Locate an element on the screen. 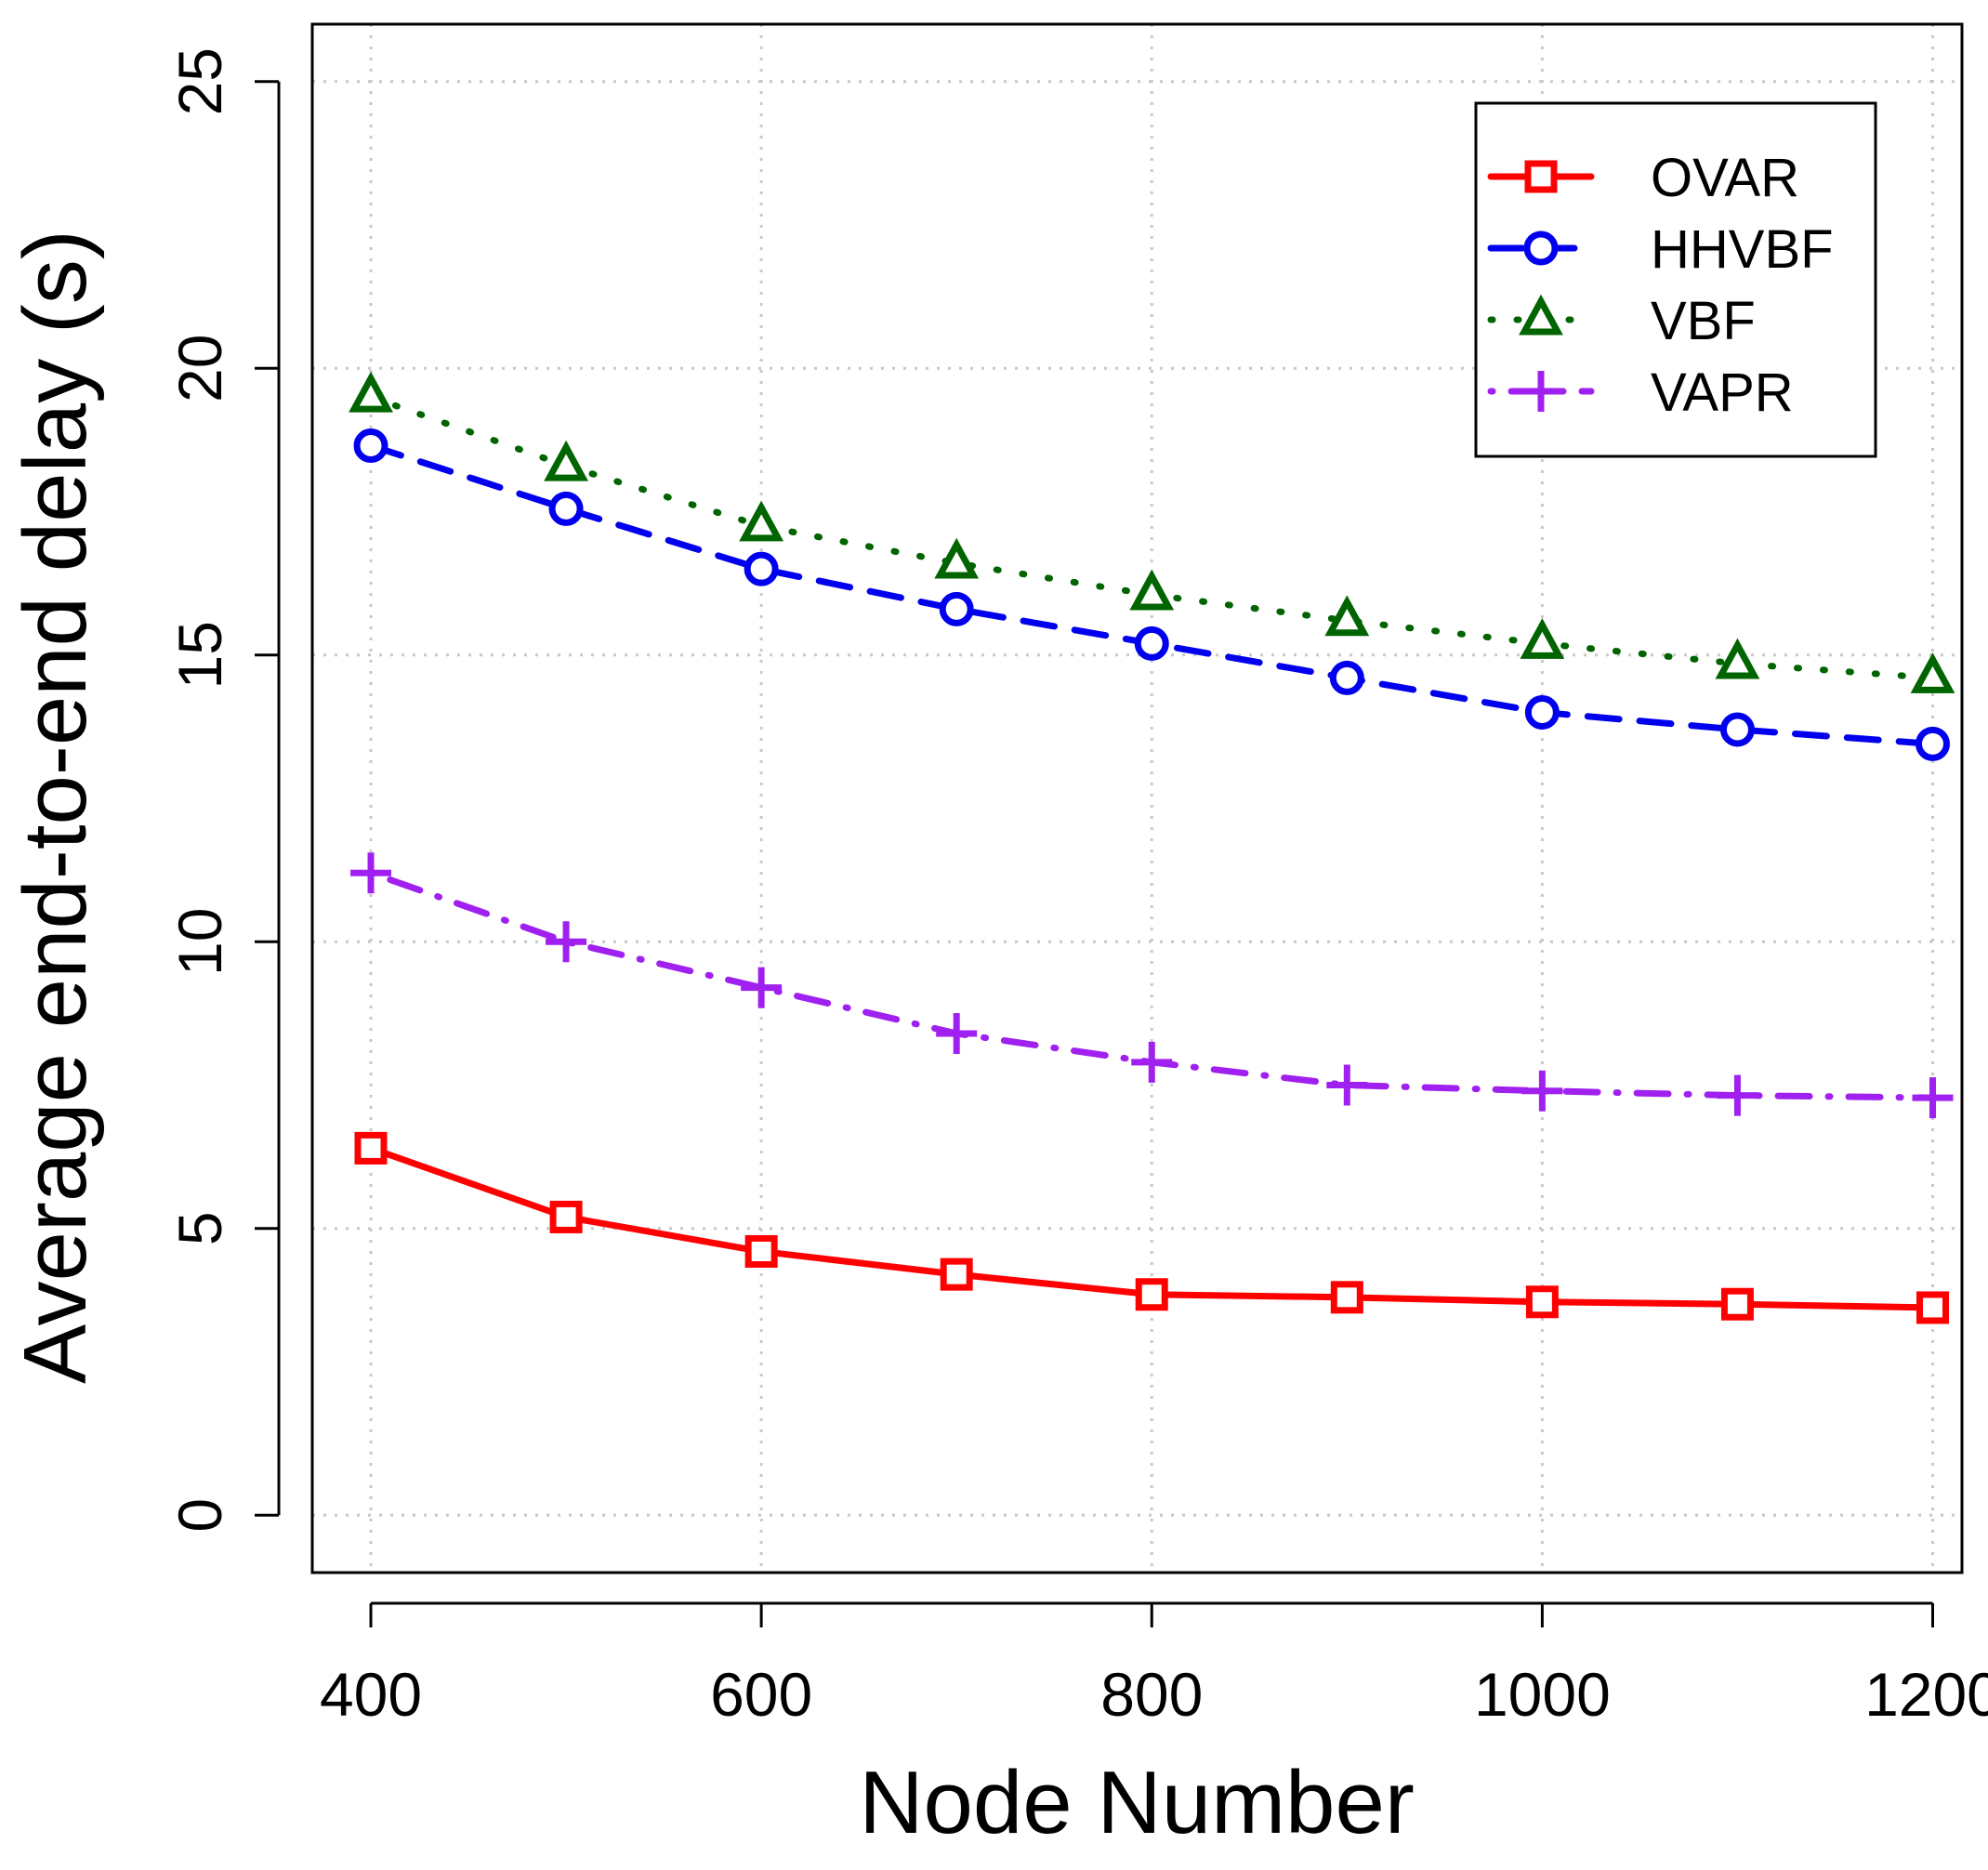 This screenshot has width=1988, height=1870. x-tick-label: 600 is located at coordinates (761, 1695).